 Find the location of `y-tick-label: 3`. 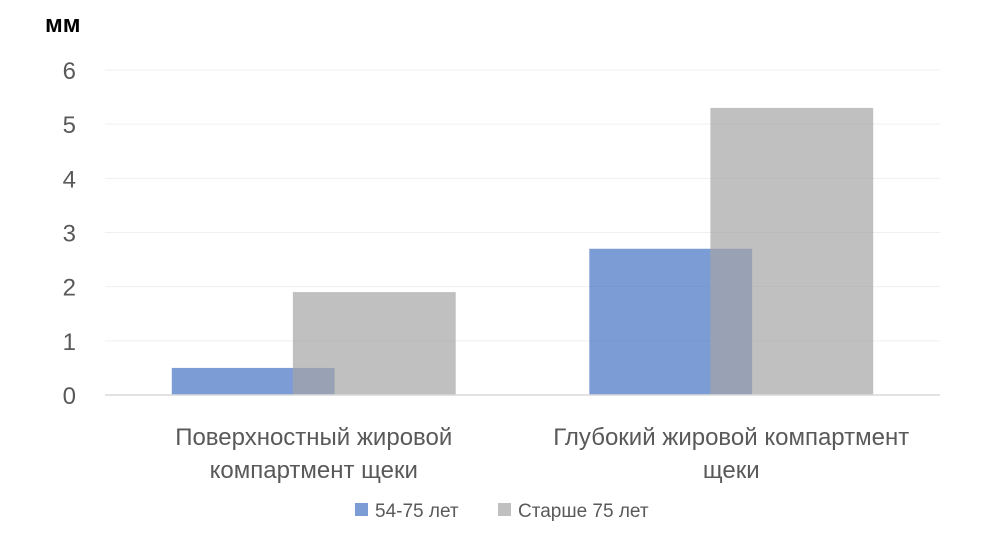

y-tick-label: 3 is located at coordinates (69, 234).